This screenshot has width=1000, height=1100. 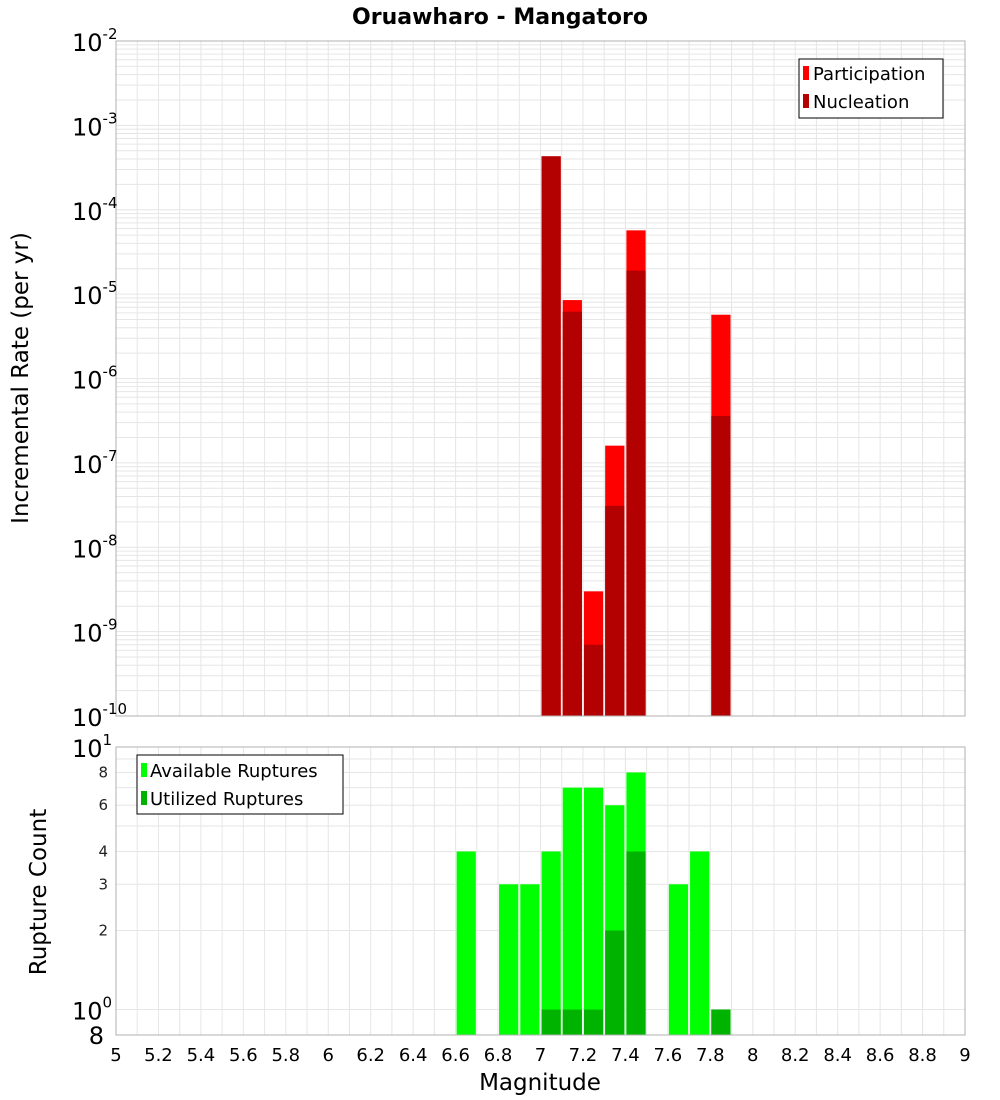 What do you see at coordinates (158, 1055) in the screenshot?
I see `x-tick-label: 5.2` at bounding box center [158, 1055].